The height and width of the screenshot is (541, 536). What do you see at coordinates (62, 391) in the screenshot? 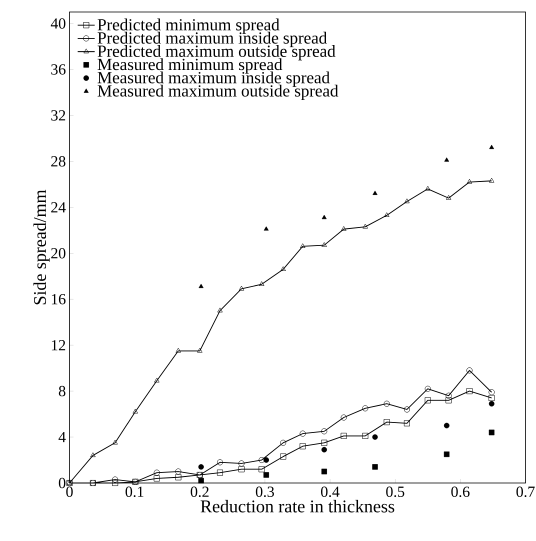
I see `y-tick-label: 8` at bounding box center [62, 391].